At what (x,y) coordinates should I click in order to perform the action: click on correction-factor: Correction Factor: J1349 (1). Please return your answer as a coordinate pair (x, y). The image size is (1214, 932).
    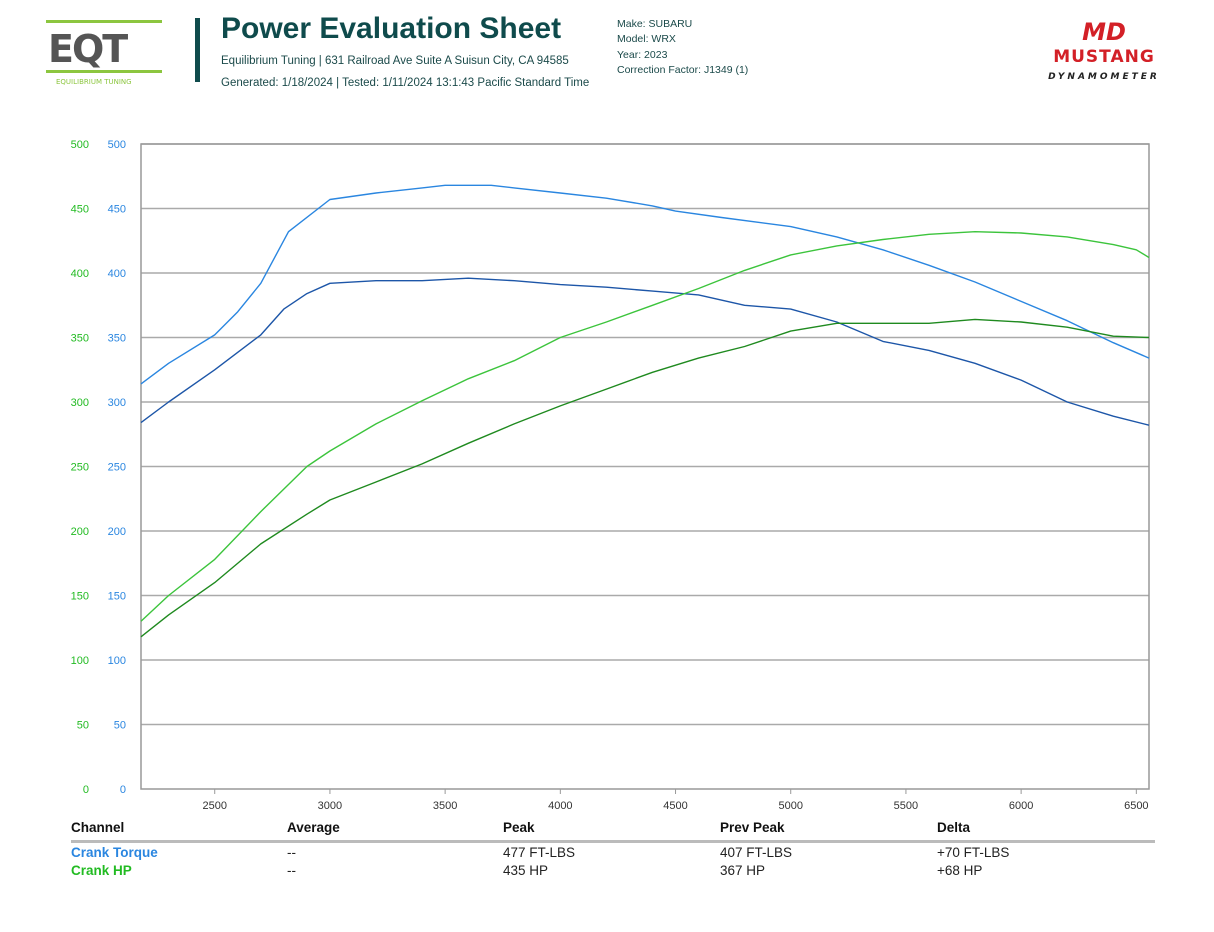
    Looking at the image, I should click on (683, 70).